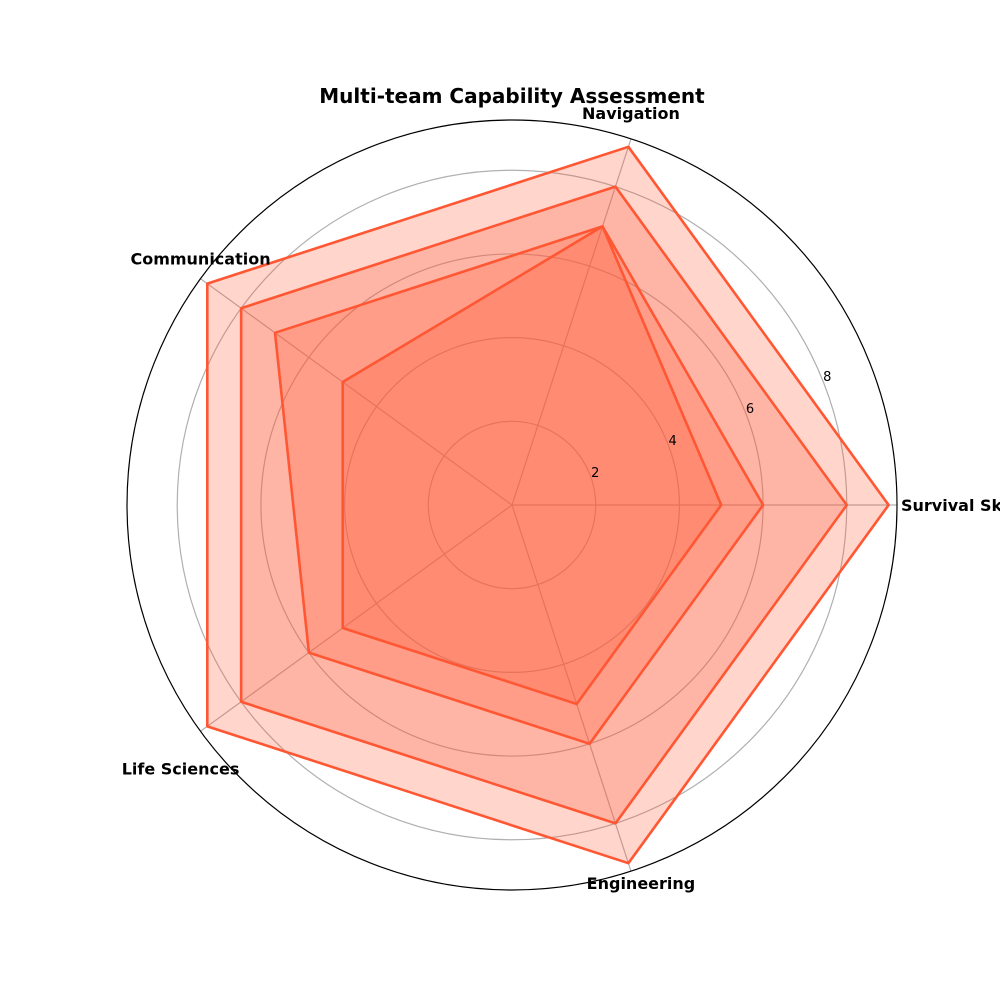 The height and width of the screenshot is (1000, 1000). I want to click on axis-label-life-sciences: Life Sciences, so click(181, 768).